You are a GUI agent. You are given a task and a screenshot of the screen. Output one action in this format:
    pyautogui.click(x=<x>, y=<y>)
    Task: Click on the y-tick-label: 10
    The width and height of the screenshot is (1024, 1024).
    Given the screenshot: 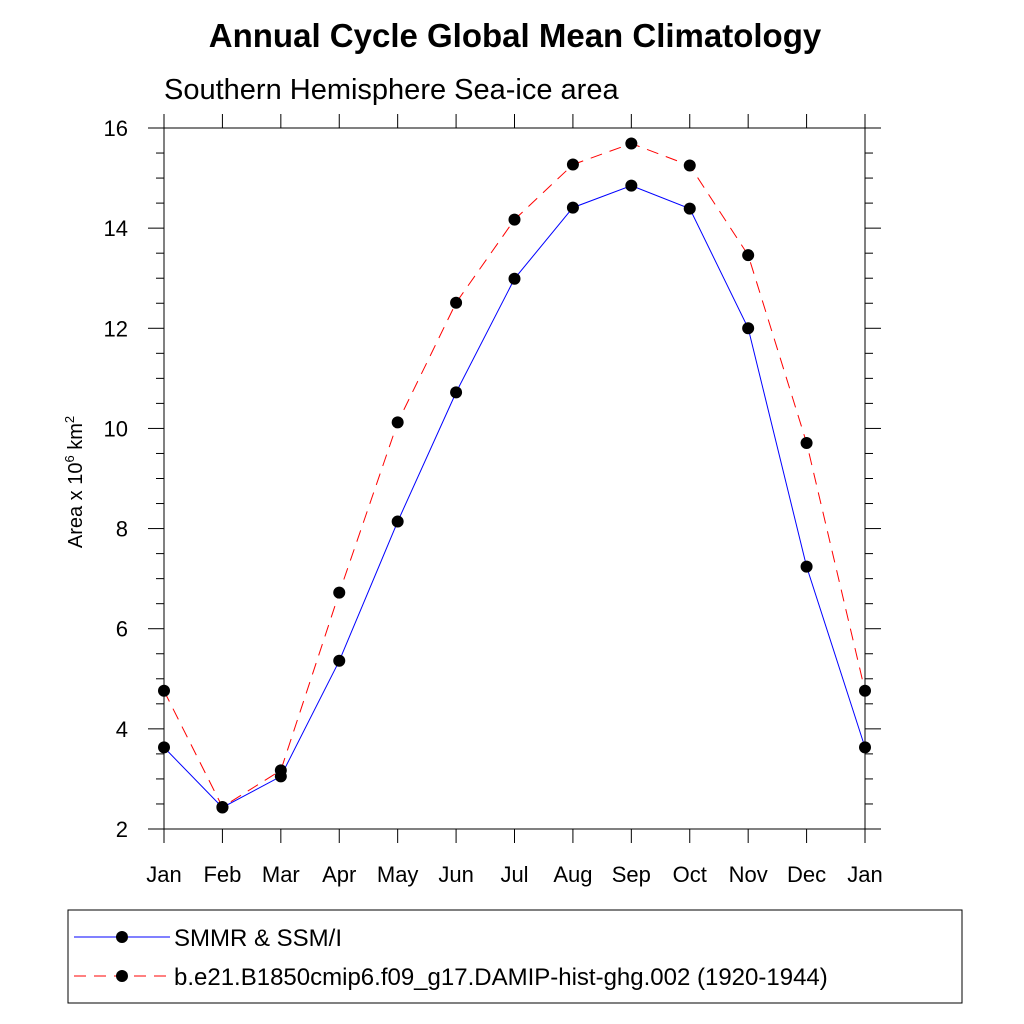 What is the action you would take?
    pyautogui.click(x=116, y=428)
    